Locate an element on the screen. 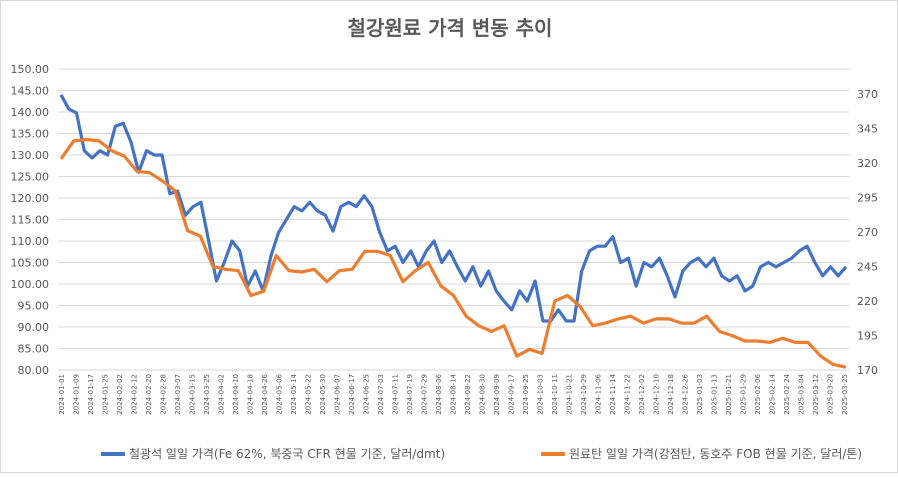 The image size is (898, 478). right-tick-label: 270 is located at coordinates (867, 232).